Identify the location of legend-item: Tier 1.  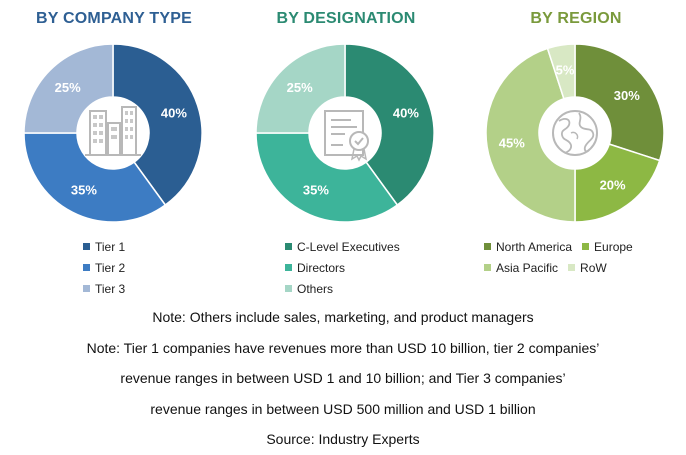
(104, 246).